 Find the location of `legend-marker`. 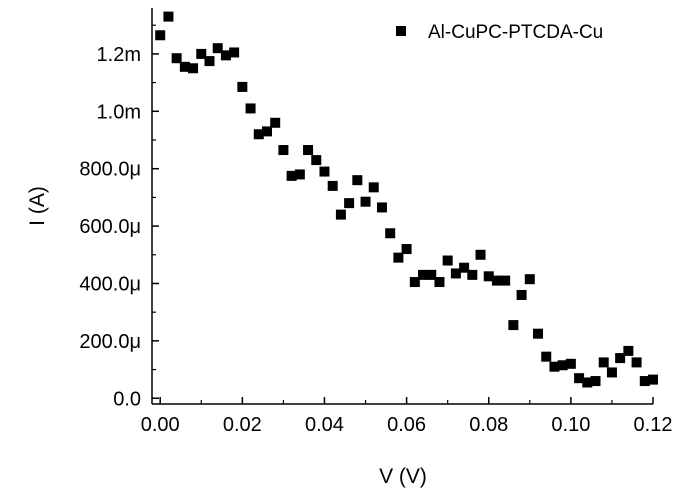

legend-marker is located at coordinates (401, 31).